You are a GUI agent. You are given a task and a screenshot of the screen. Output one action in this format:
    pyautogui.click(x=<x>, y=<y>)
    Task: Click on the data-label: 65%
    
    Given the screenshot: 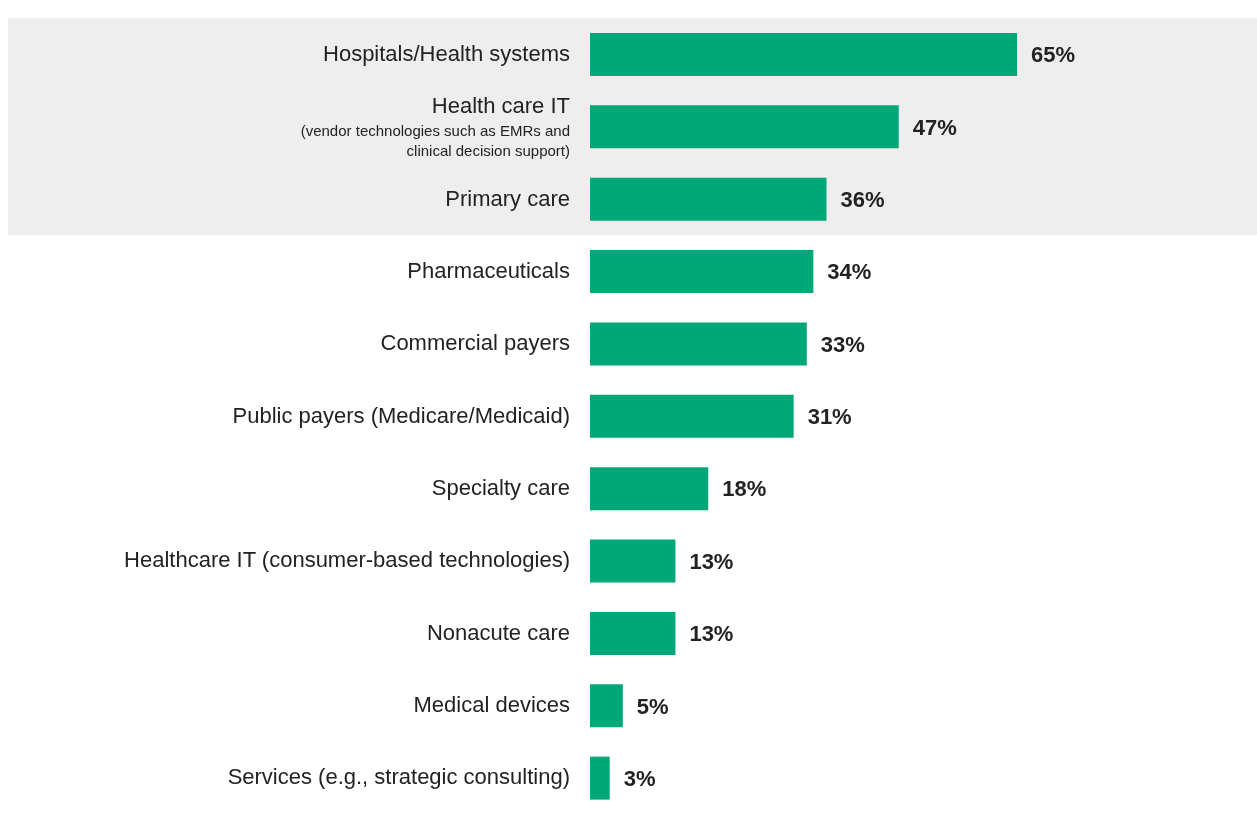 What is the action you would take?
    pyautogui.click(x=1053, y=55)
    